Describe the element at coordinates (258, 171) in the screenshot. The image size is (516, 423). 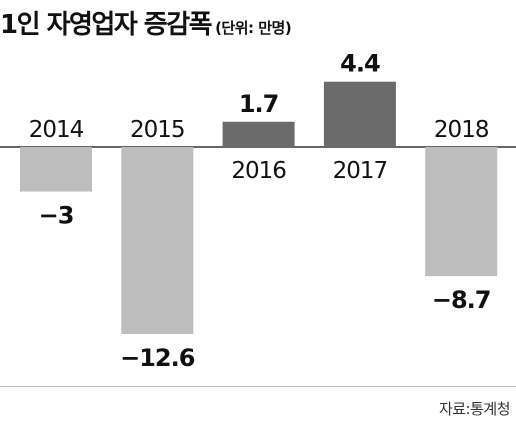
I see `x-tick-label-2016: 2016` at that location.